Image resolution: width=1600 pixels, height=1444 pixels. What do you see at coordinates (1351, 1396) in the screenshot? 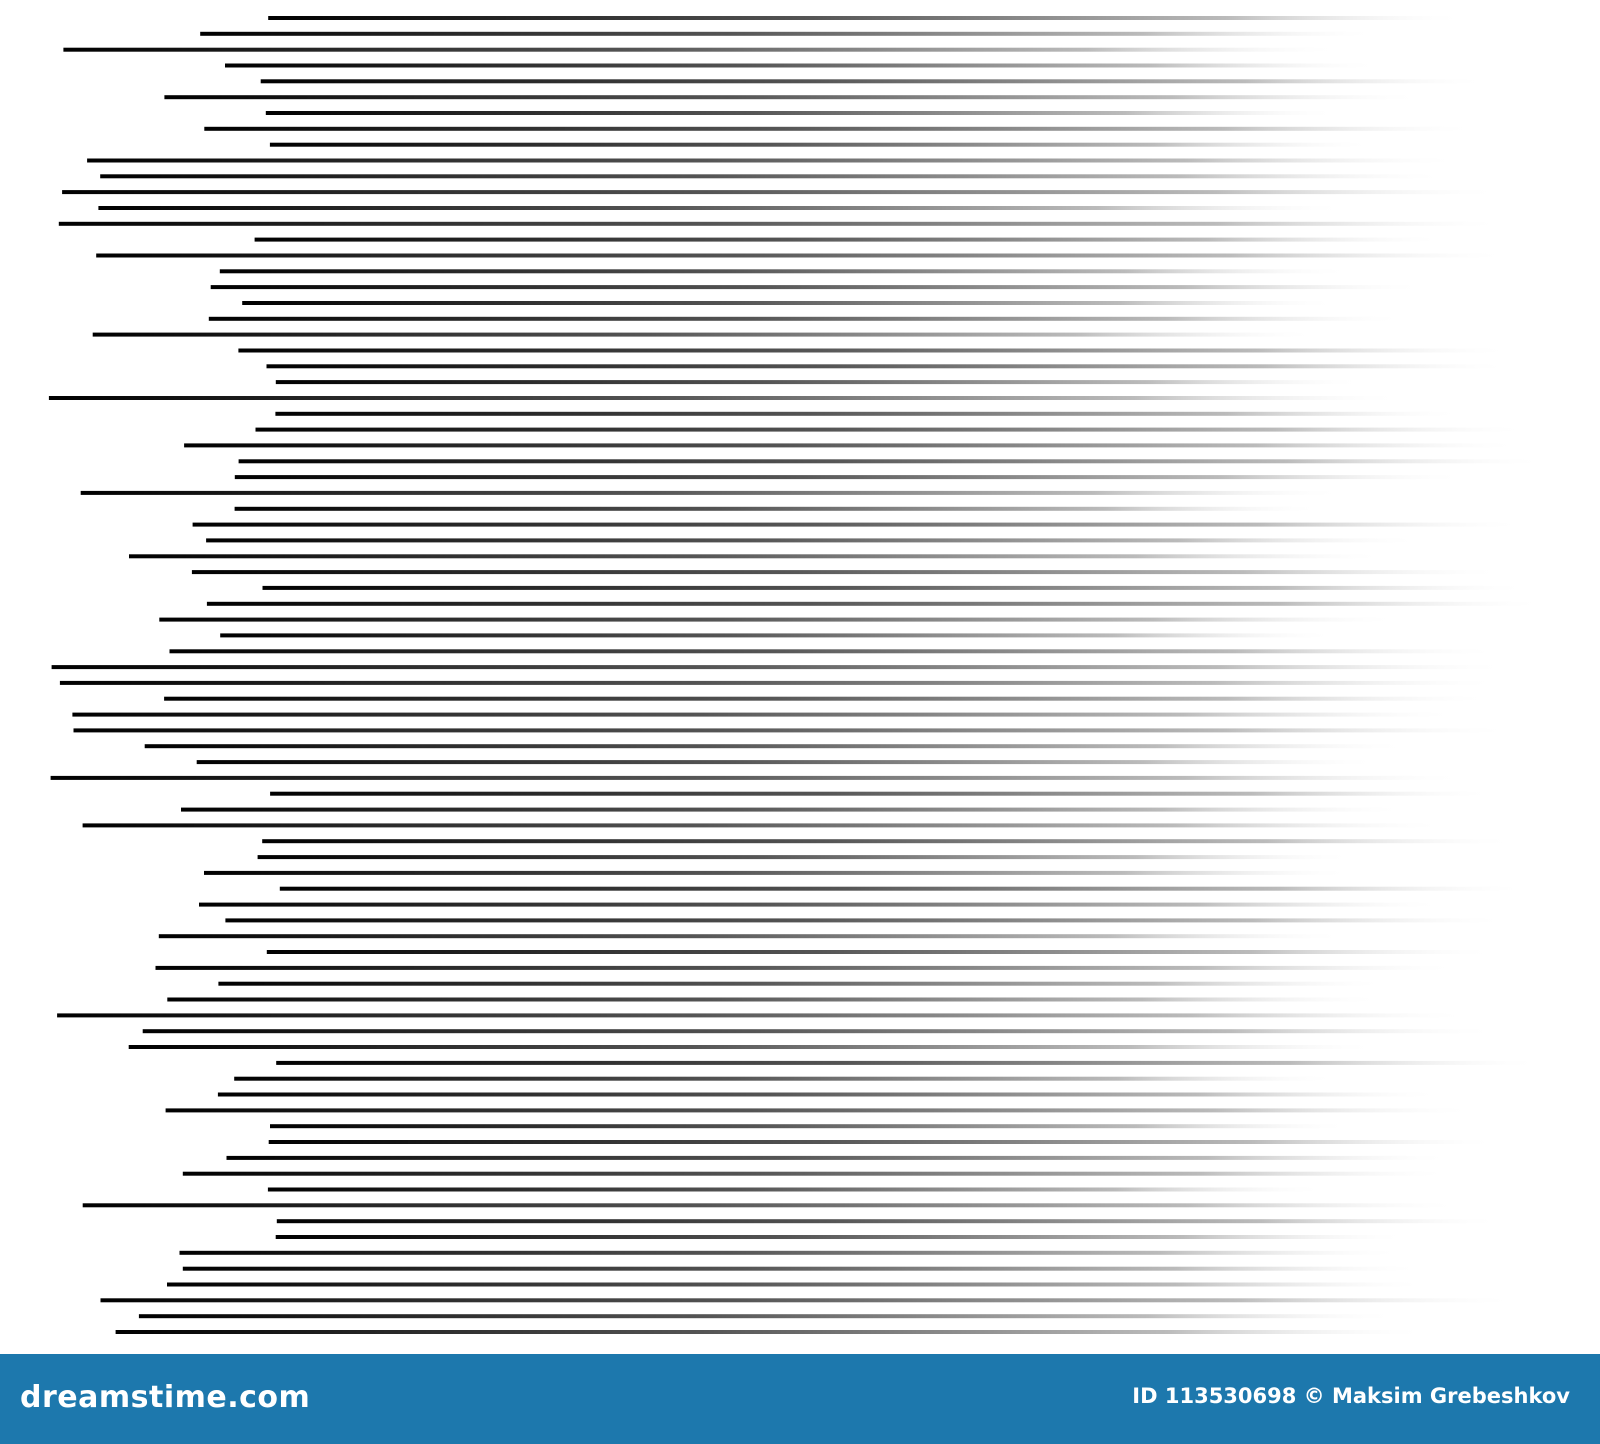
I see `credit: ID 113530698 © Maksim Grebeshkov` at bounding box center [1351, 1396].